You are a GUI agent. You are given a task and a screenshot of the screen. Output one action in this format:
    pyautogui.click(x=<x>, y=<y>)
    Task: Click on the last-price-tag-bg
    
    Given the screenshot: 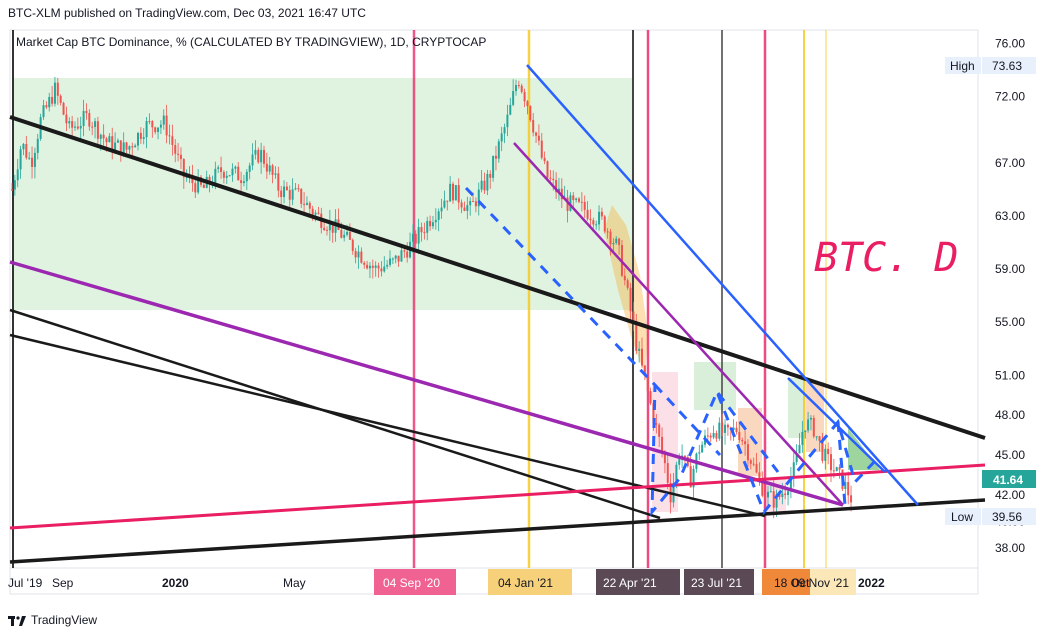 What is the action you would take?
    pyautogui.click(x=1009, y=479)
    